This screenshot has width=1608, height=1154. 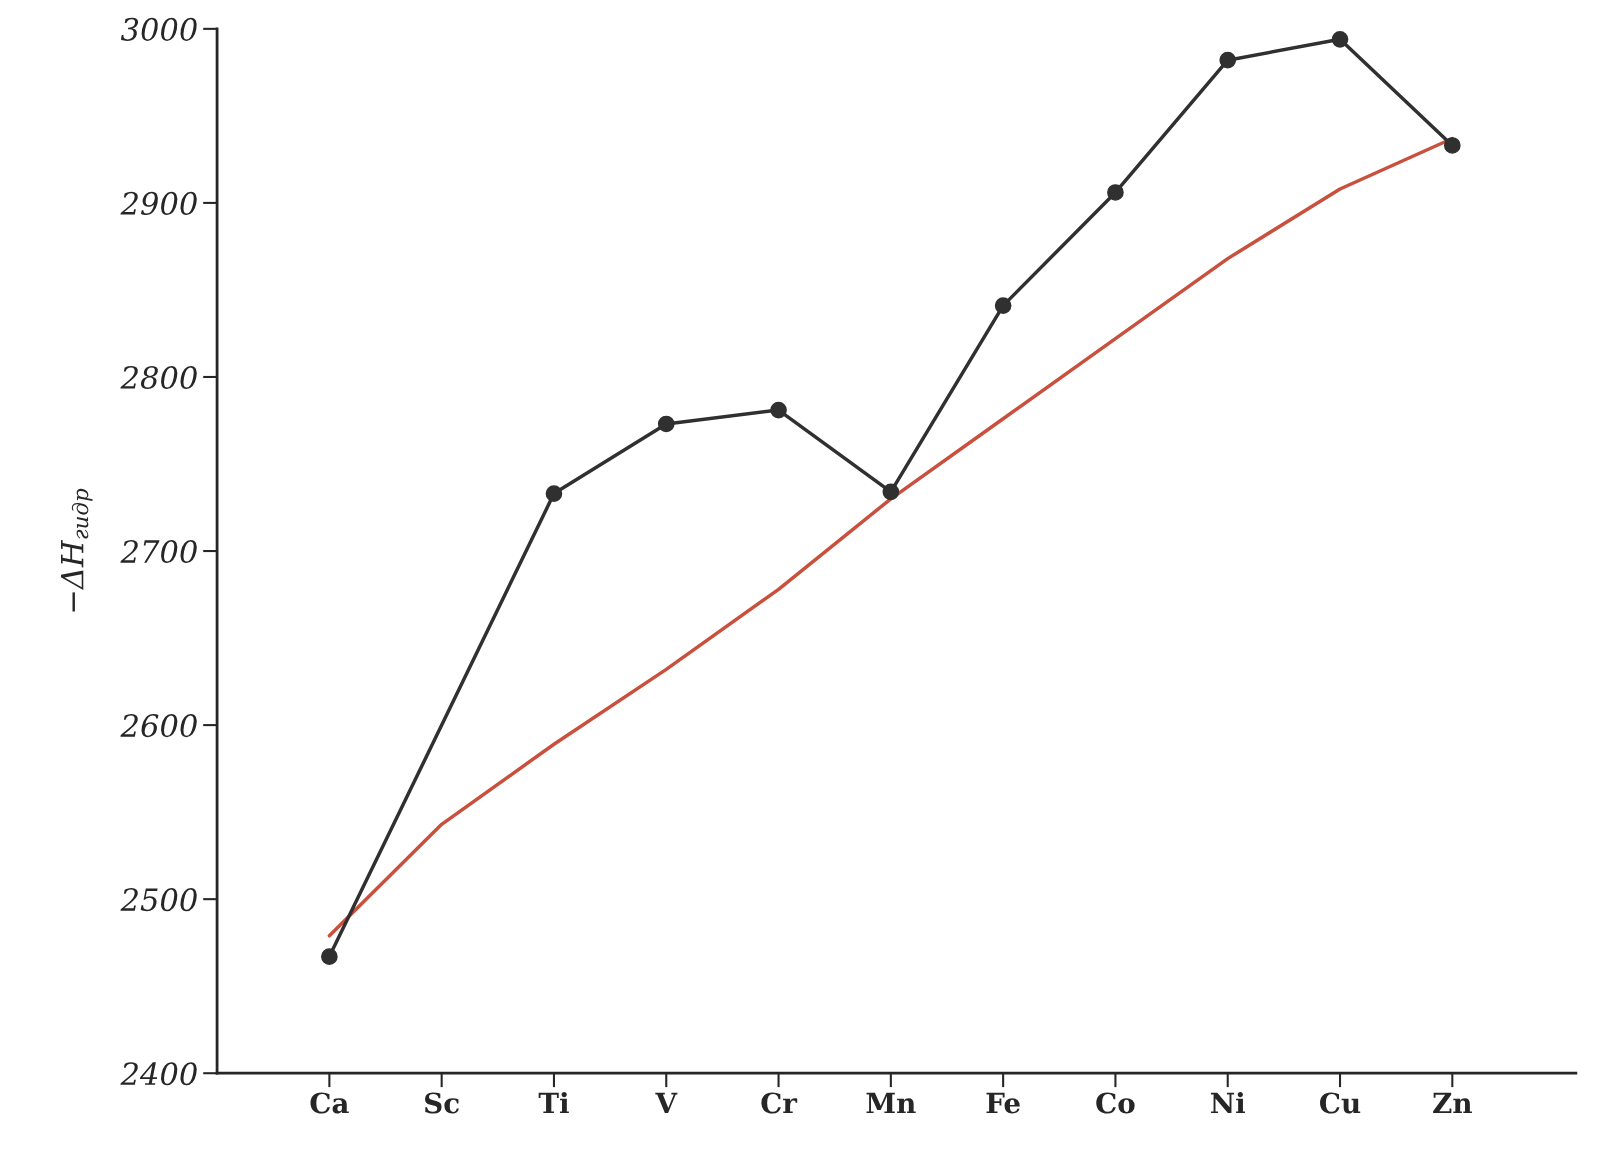 I want to click on x-tick-label: Fe, so click(x=1003, y=1103).